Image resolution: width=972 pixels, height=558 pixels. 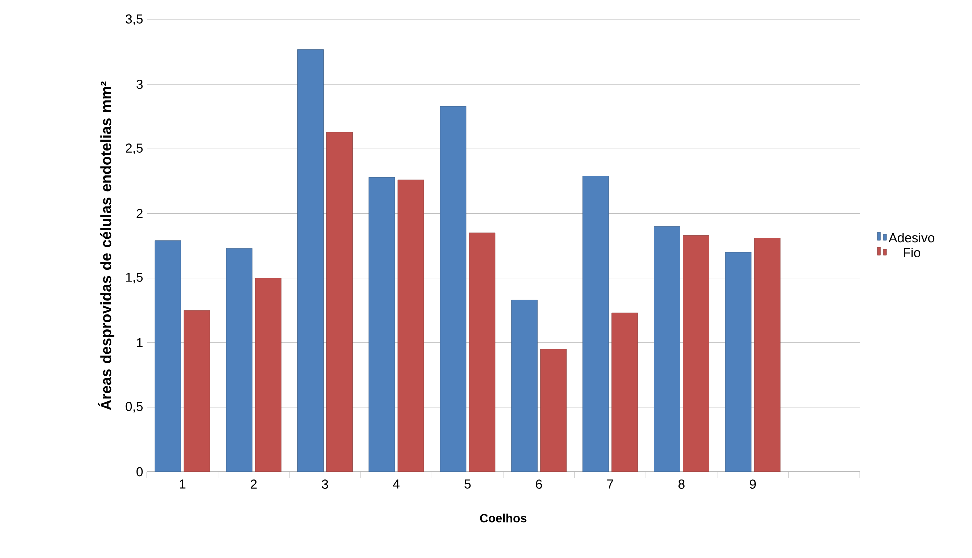 I want to click on x-tick-label: 4, so click(x=396, y=484).